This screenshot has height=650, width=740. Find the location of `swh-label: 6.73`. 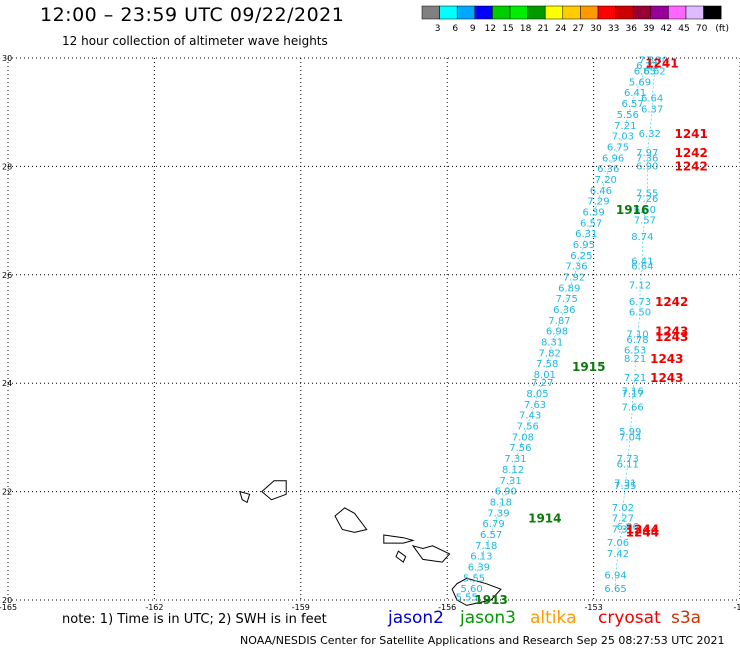

swh-label: 6.73 is located at coordinates (640, 302).